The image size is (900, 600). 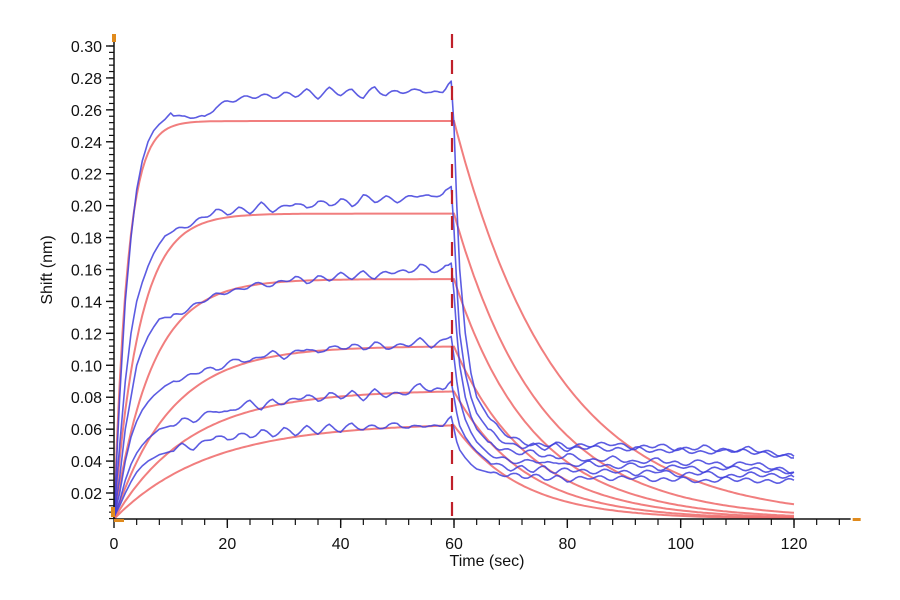 What do you see at coordinates (113, 512) in the screenshot?
I see `axis-range-marker-bottom-y` at bounding box center [113, 512].